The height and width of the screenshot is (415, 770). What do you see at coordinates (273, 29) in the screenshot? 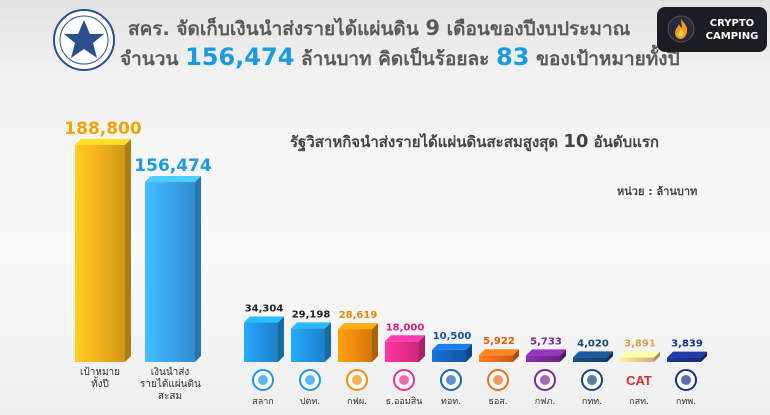
I see `title-line-1-prefix: สคร. จัดเก็บเงินนำส่งรายได้แผ่นดิน` at bounding box center [273, 29].